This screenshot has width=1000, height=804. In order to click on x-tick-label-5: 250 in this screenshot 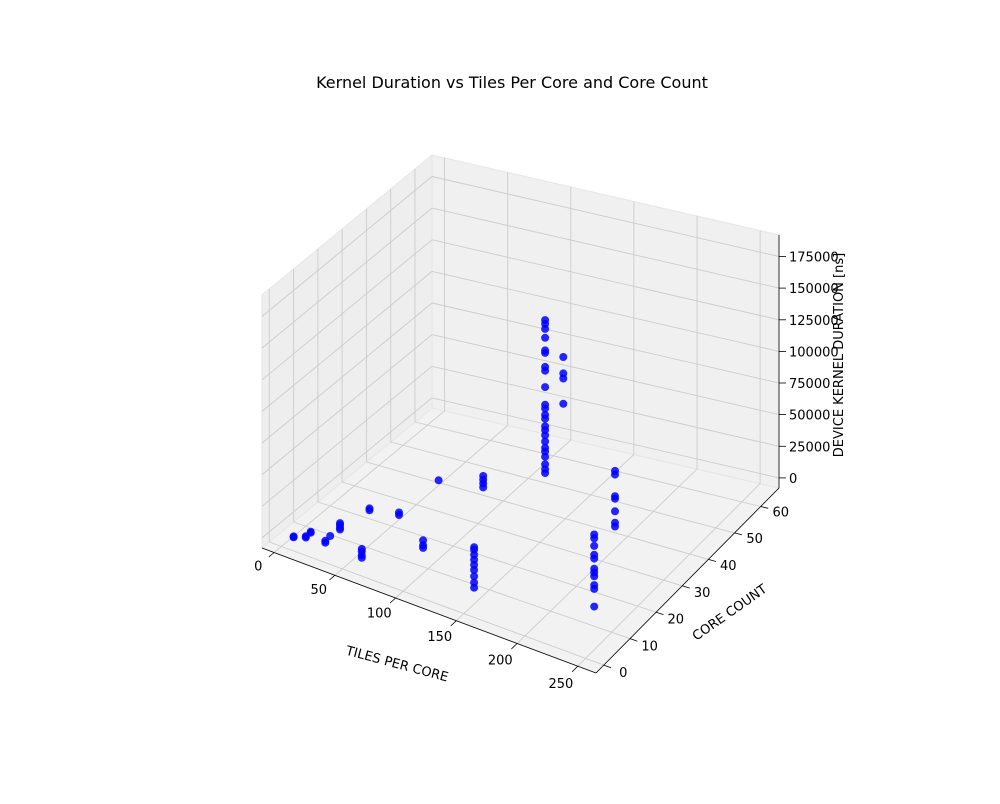, I will do `click(560, 684)`.